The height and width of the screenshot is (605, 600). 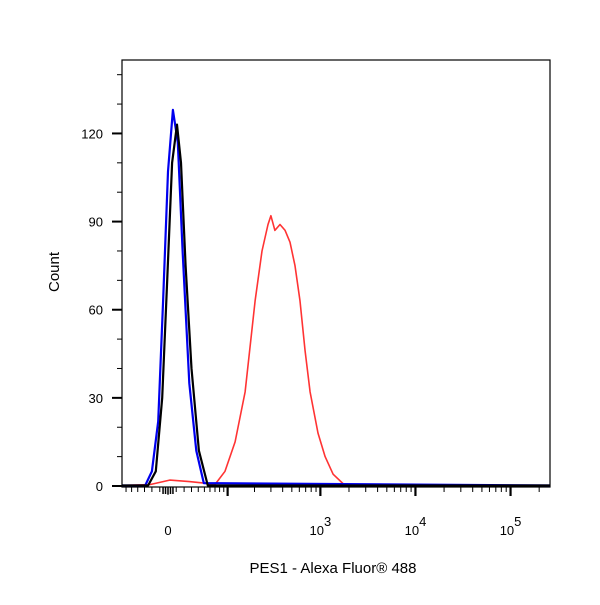 I want to click on y-axis: 0 30 60 90 120, so click(x=101, y=284).